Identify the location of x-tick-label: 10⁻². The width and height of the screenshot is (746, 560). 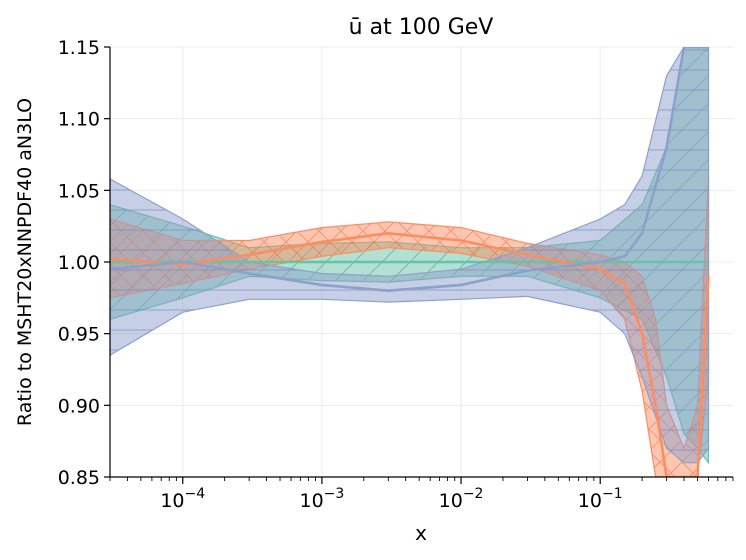
(461, 499).